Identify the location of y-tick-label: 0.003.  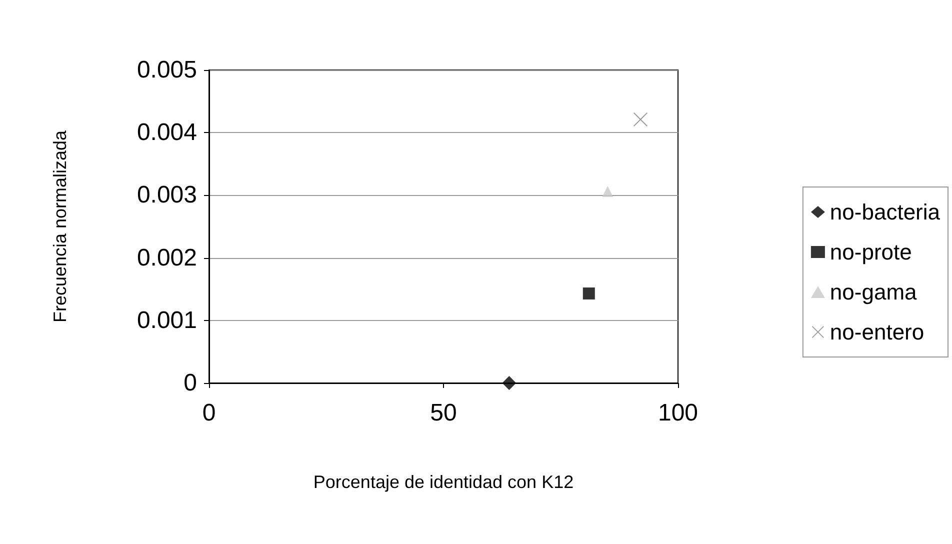
(166, 195).